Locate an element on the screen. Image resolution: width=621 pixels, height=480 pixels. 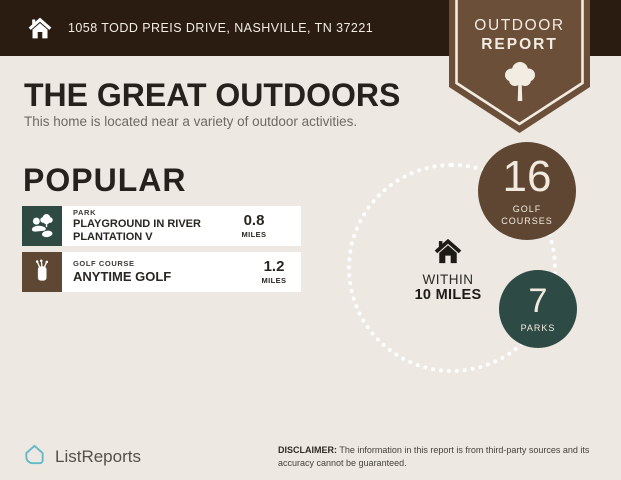
poi-info: GOLF COURSE ANYTIME GOLF is located at coordinates (152, 272).